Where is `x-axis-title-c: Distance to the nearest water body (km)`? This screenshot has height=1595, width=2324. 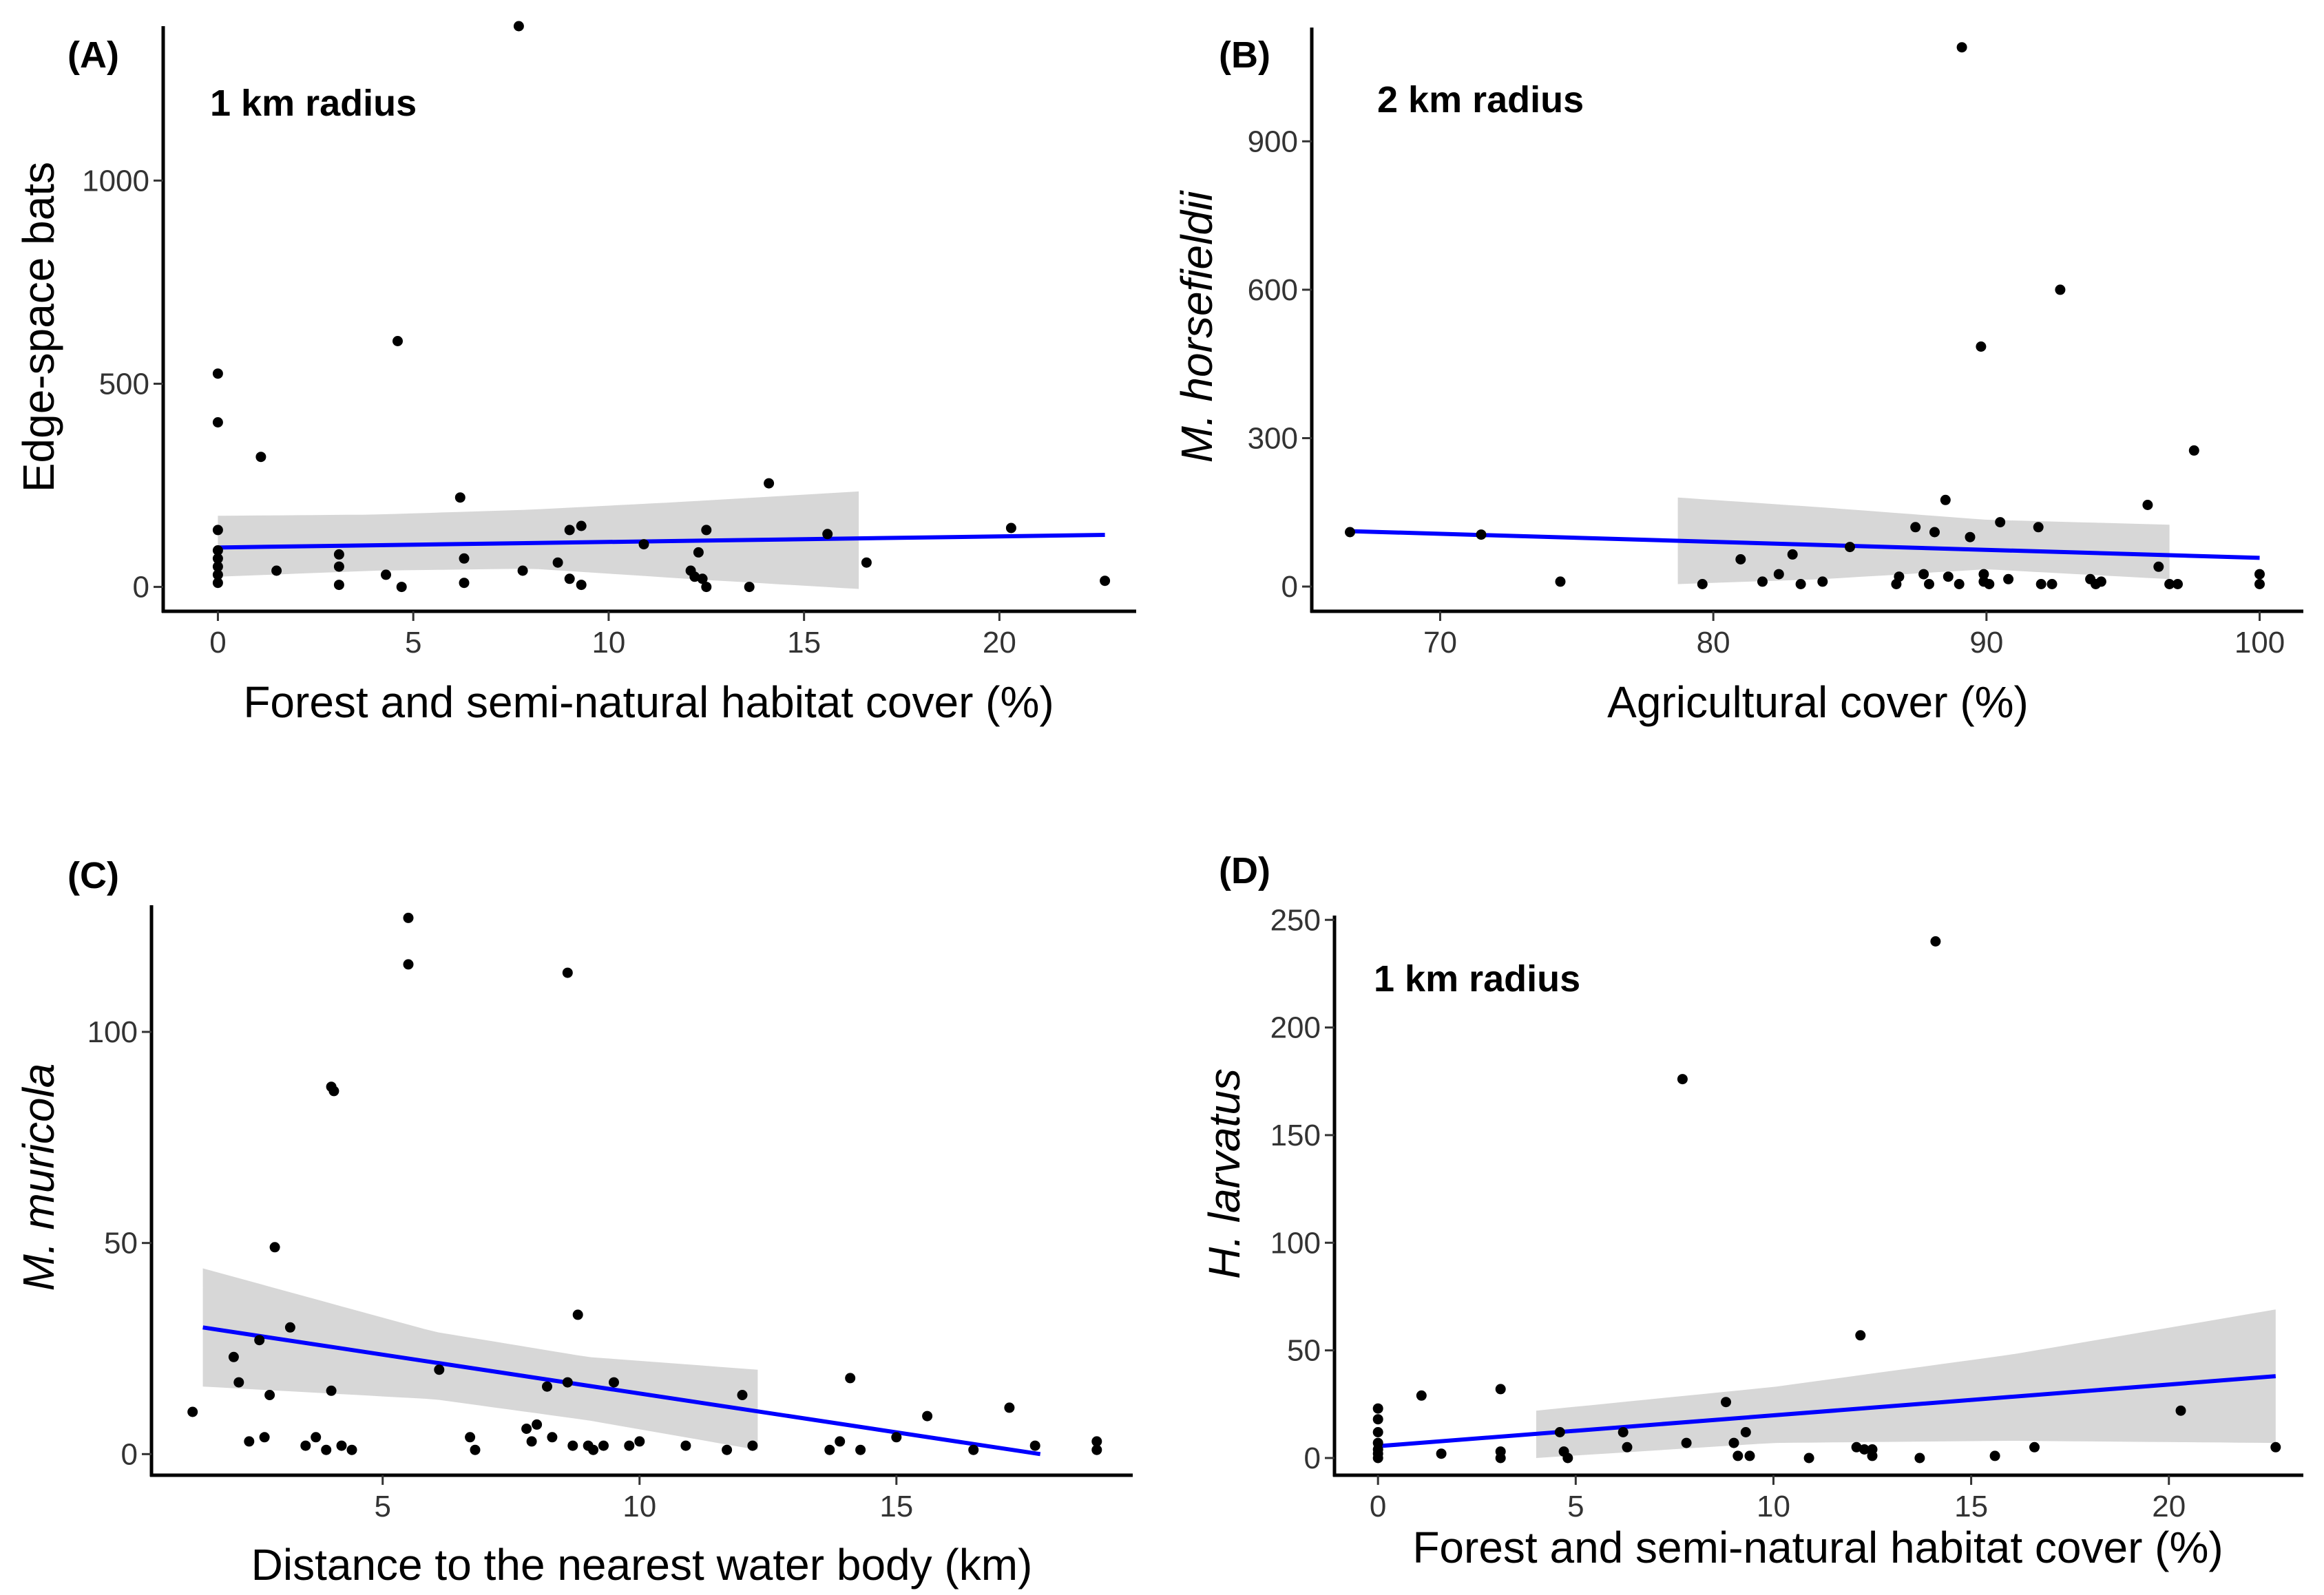
x-axis-title-c: Distance to the nearest water body (km) is located at coordinates (642, 1564).